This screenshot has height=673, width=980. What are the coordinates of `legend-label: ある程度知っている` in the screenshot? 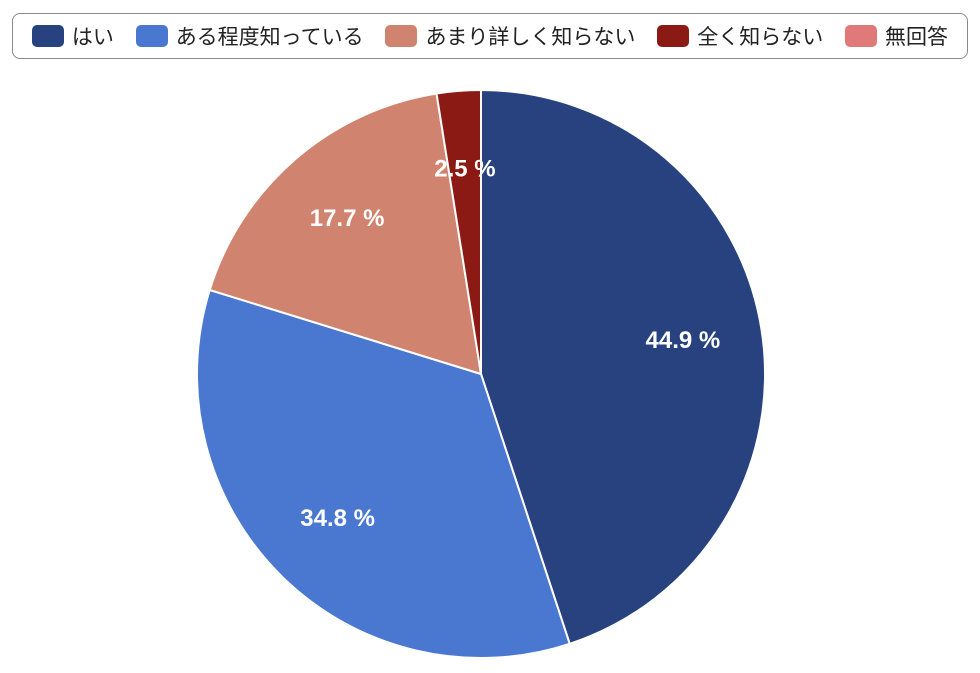 It's located at (269, 37).